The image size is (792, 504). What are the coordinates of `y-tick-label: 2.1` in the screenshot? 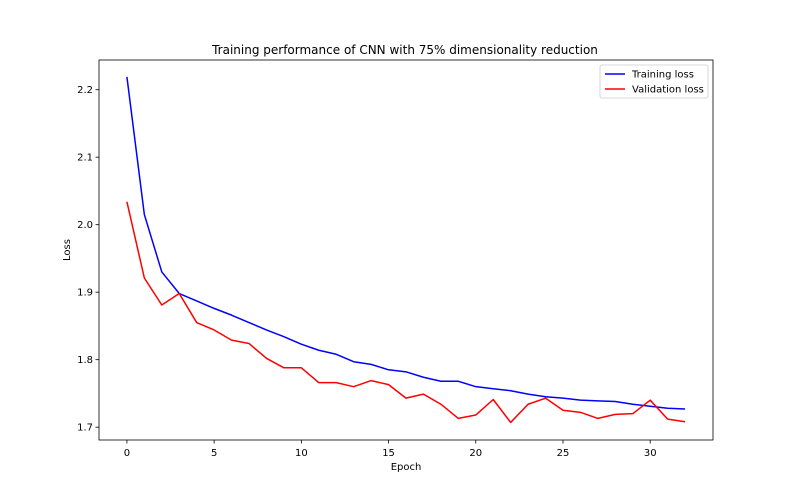 It's located at (85, 158).